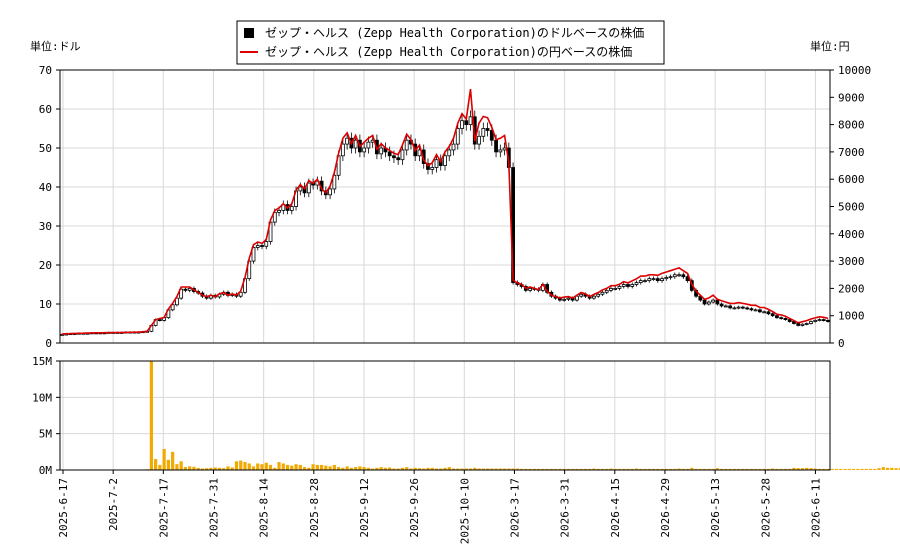  What do you see at coordinates (464, 511) in the screenshot?
I see `x-tick-label: 2025-10-10` at bounding box center [464, 511].